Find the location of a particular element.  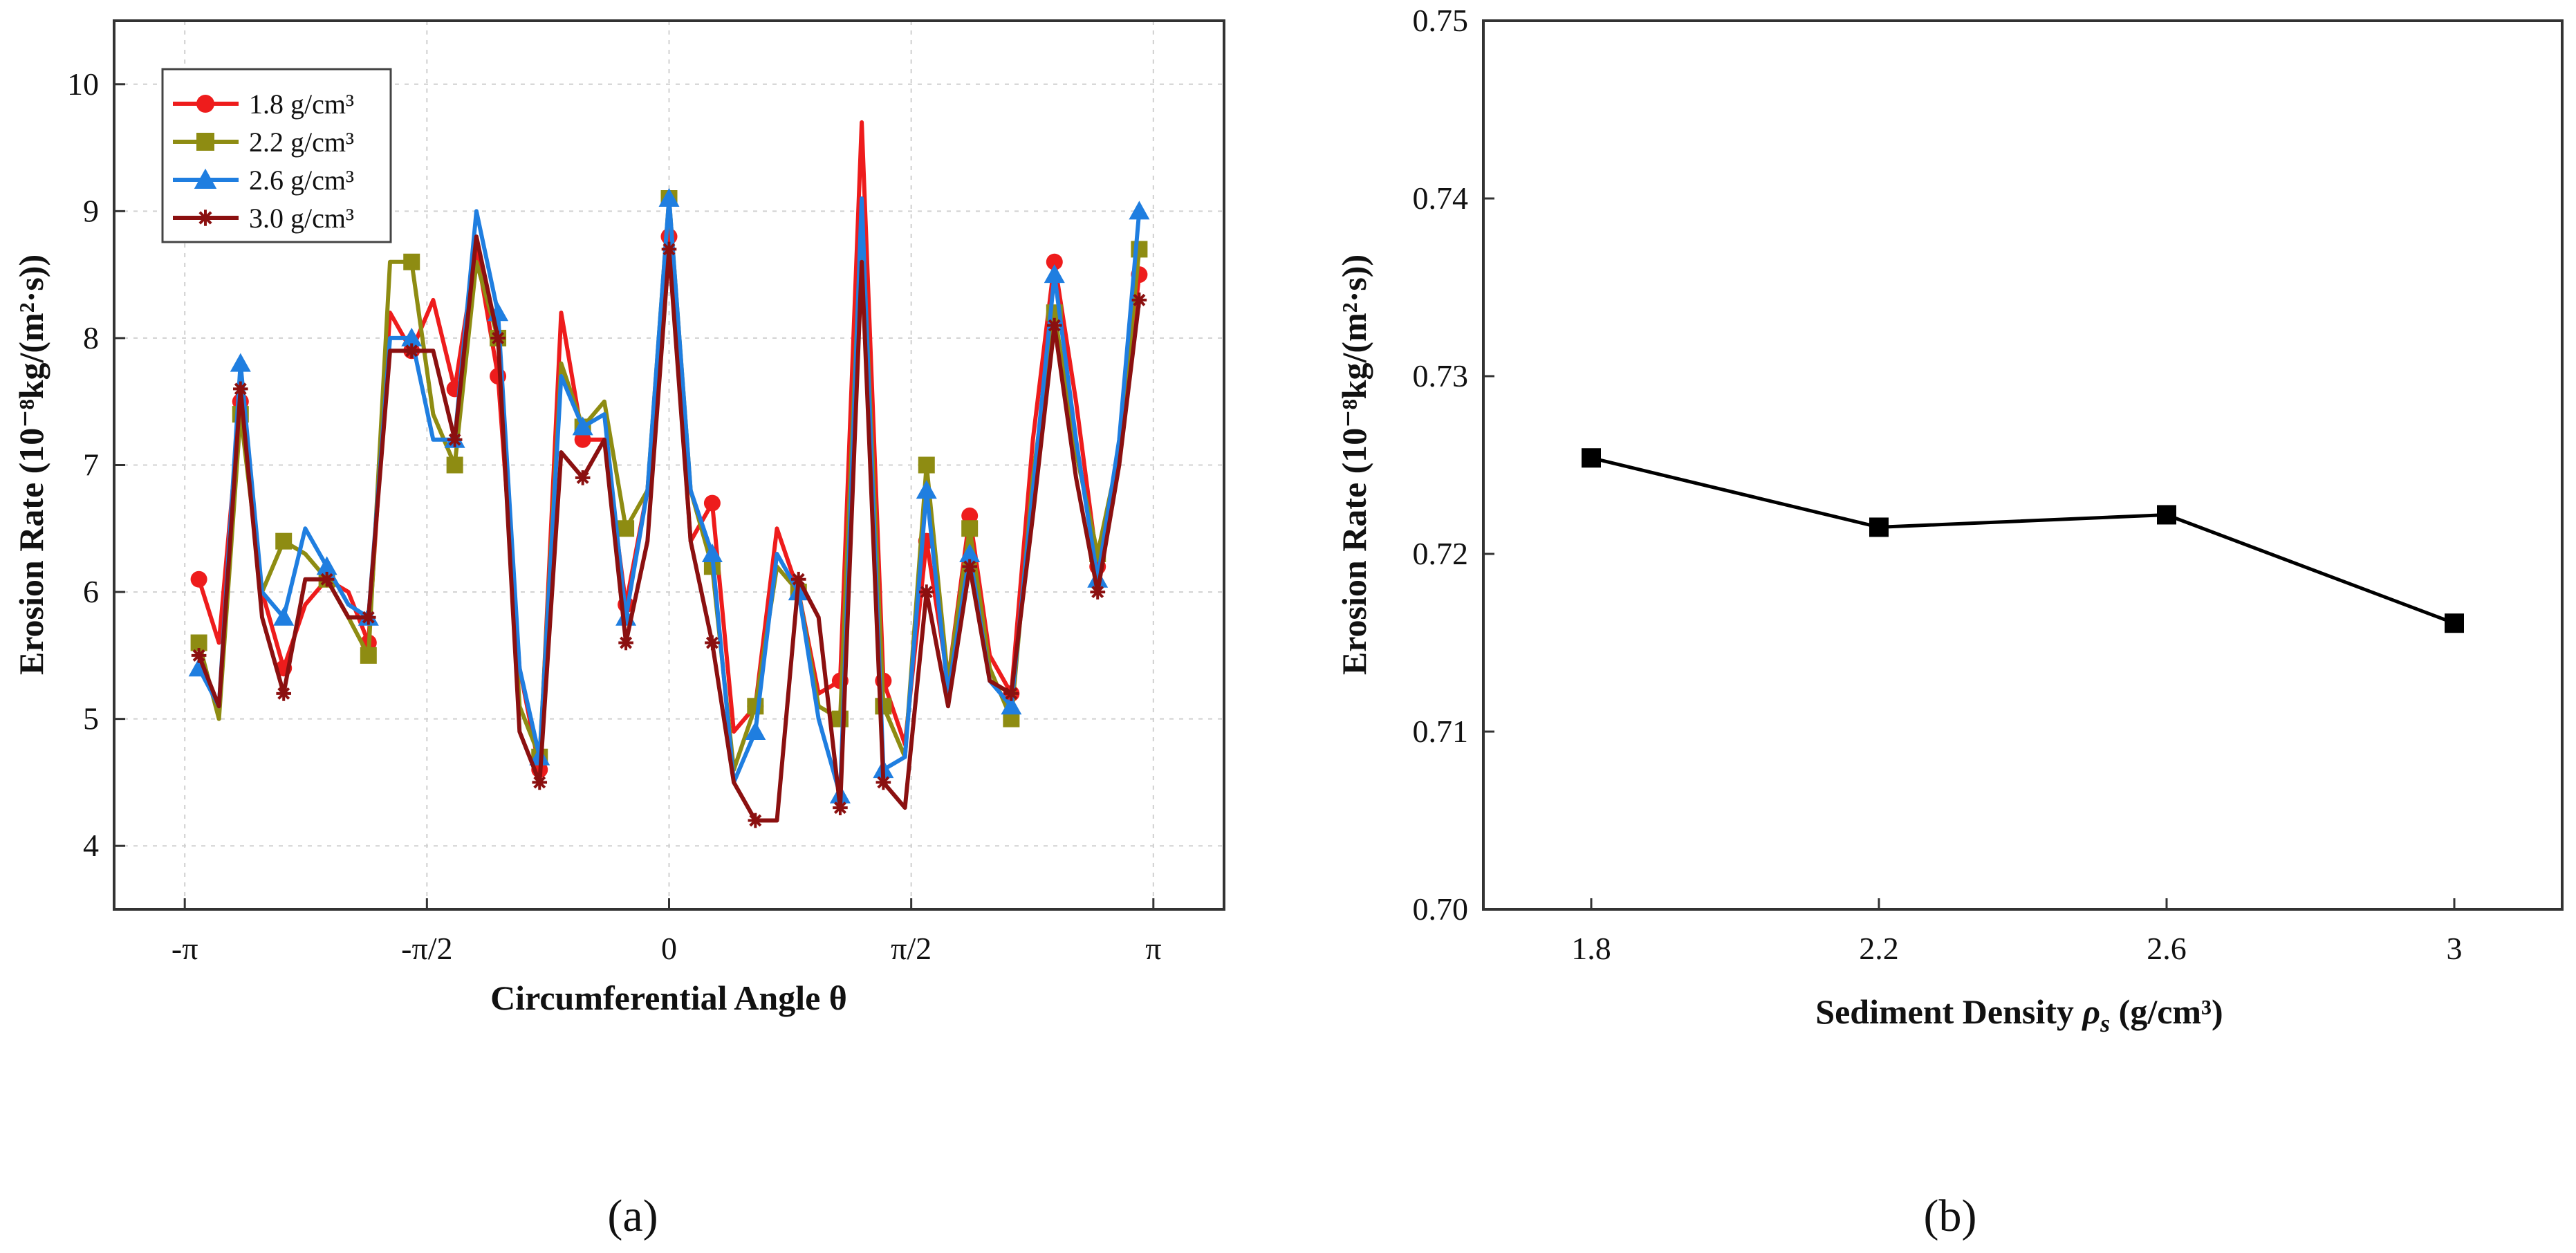

panel-b-x-axis-title-subscript: s is located at coordinates (2105, 1023).